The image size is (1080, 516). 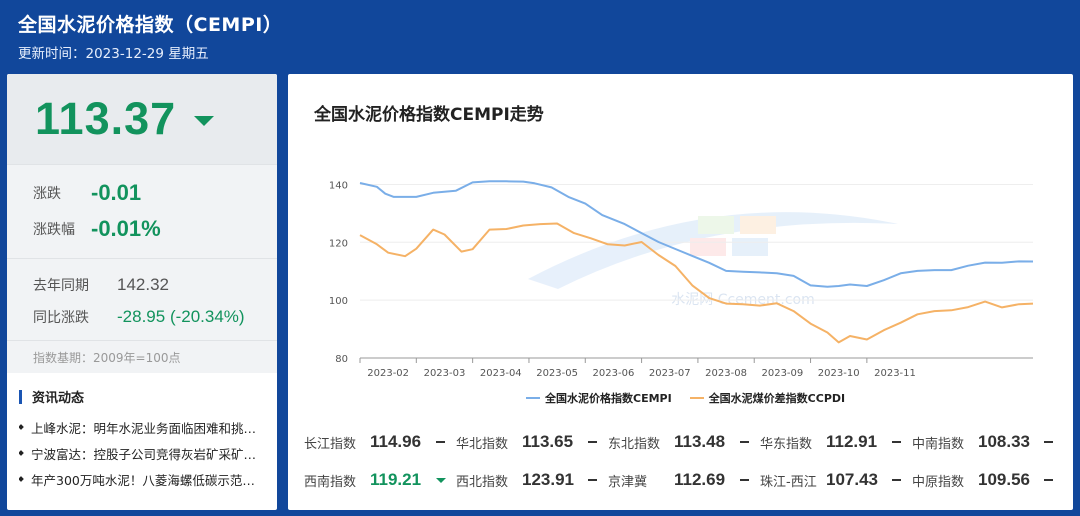 What do you see at coordinates (1004, 479) in the screenshot?
I see `index-value: 109.56` at bounding box center [1004, 479].